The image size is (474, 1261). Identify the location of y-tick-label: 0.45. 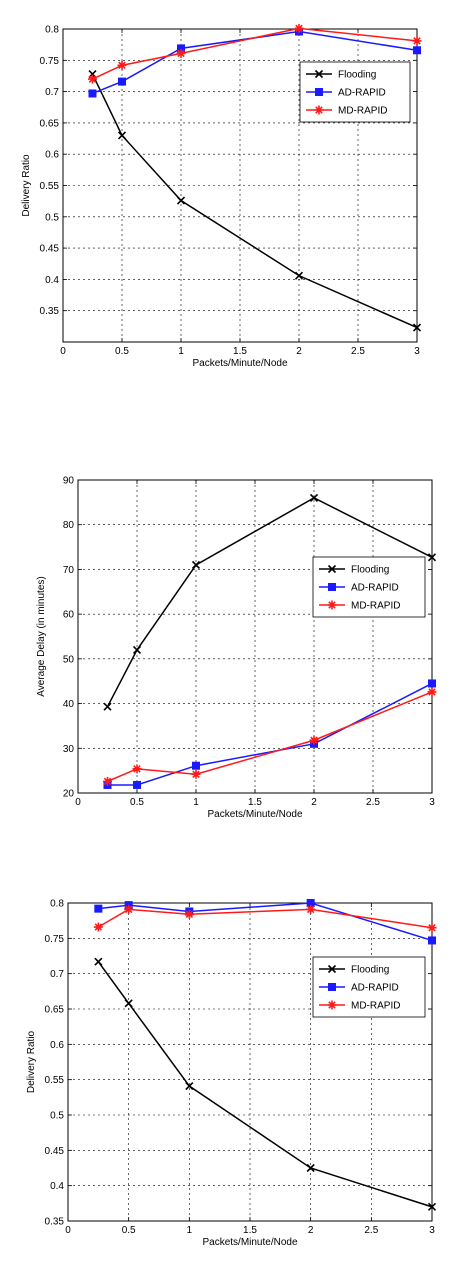
(50, 249).